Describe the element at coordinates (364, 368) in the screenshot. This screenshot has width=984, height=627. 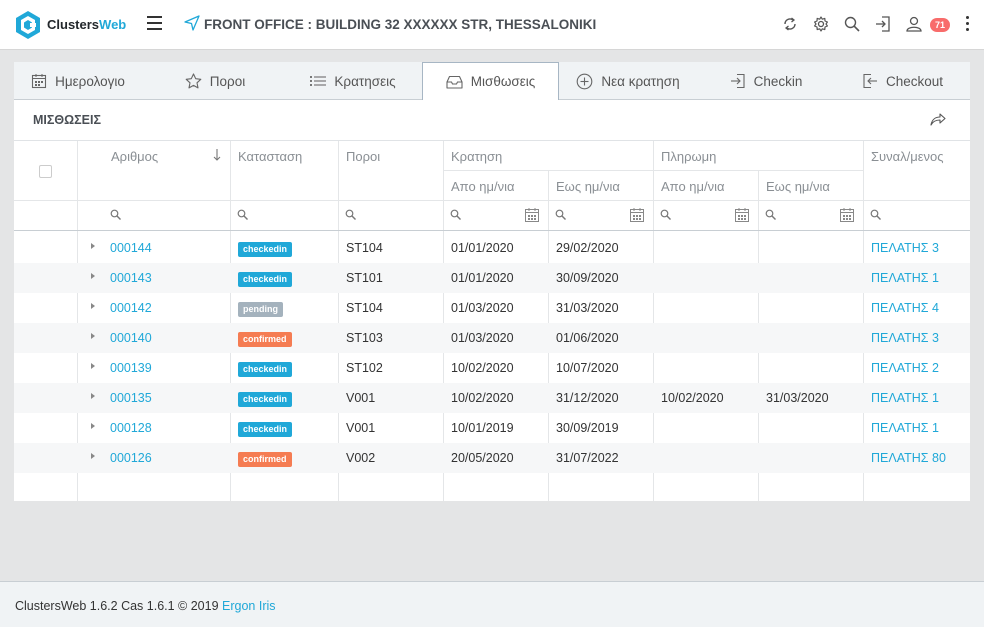
I see `cell-resource: ST102` at that location.